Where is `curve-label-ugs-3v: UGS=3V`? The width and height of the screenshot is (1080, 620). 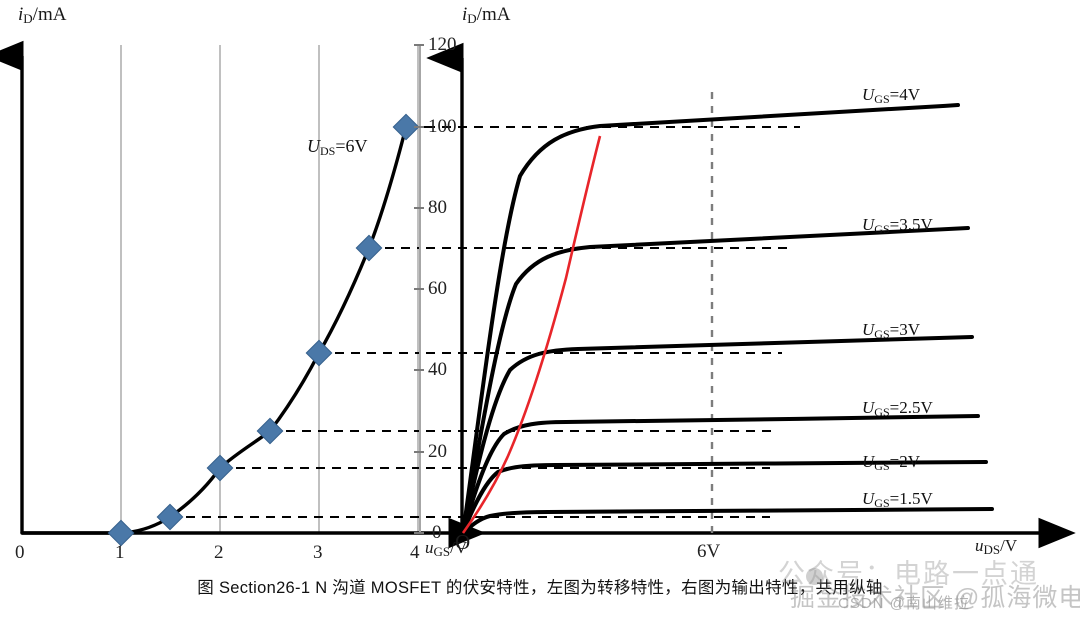 curve-label-ugs-3v: UGS=3V is located at coordinates (891, 330).